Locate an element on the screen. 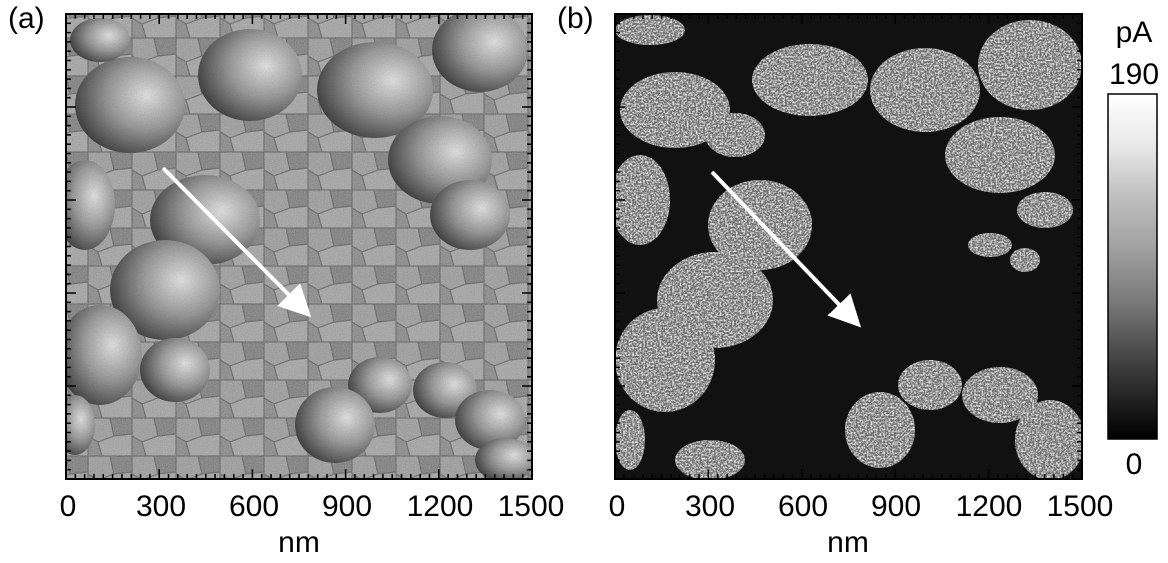 The image size is (1168, 563). tick-b-0: 0 is located at coordinates (617, 506).